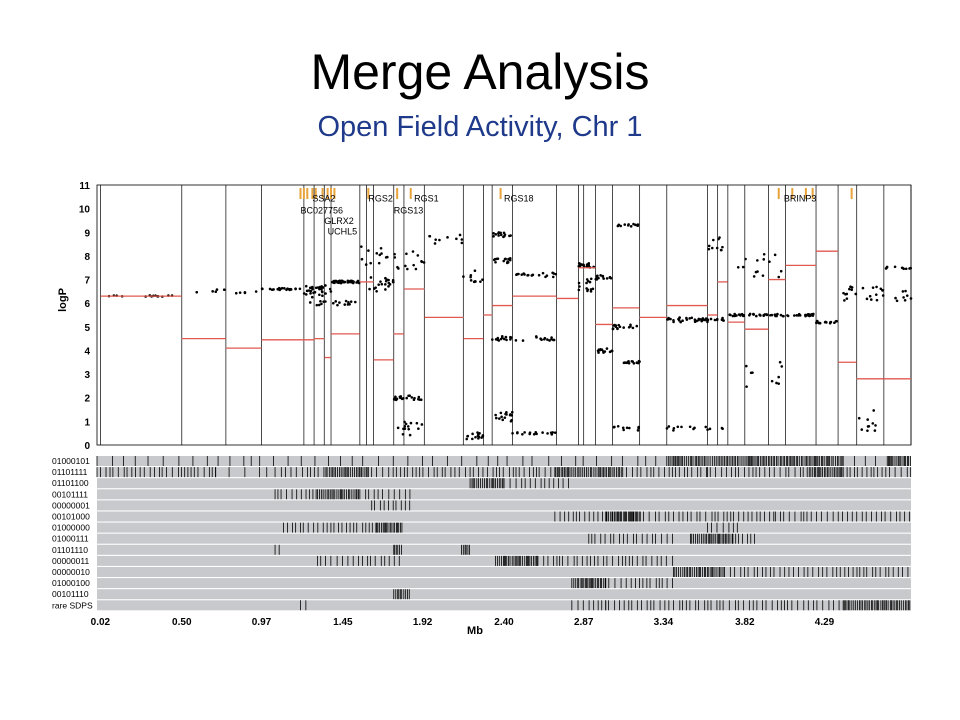 The height and width of the screenshot is (720, 960). Describe the element at coordinates (322, 210) in the screenshot. I see `gene-label: BC027756` at that location.